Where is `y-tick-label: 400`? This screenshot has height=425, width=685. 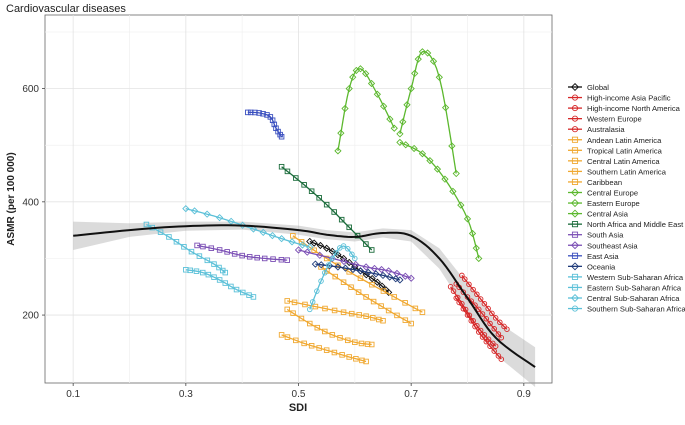
y-tick-label: 400 is located at coordinates (30, 202).